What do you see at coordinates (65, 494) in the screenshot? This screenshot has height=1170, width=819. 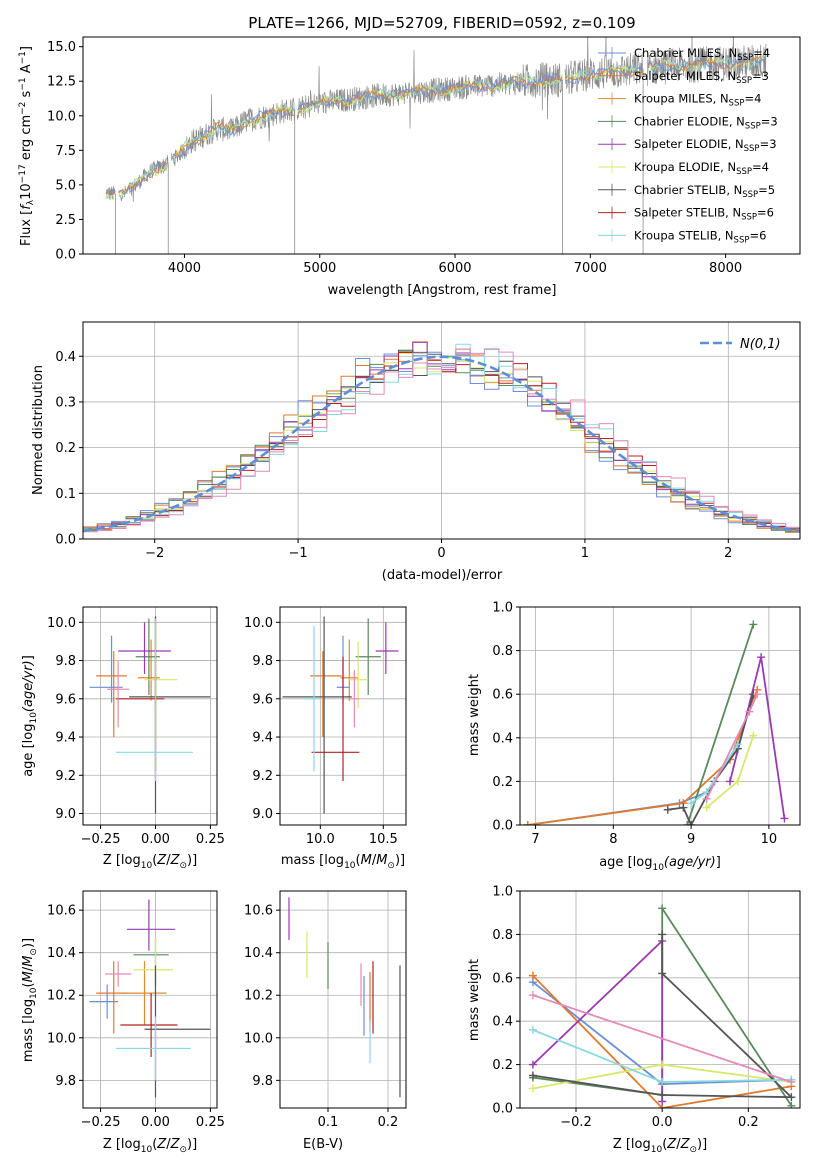 I see `y-tick-label: 0.1` at bounding box center [65, 494].